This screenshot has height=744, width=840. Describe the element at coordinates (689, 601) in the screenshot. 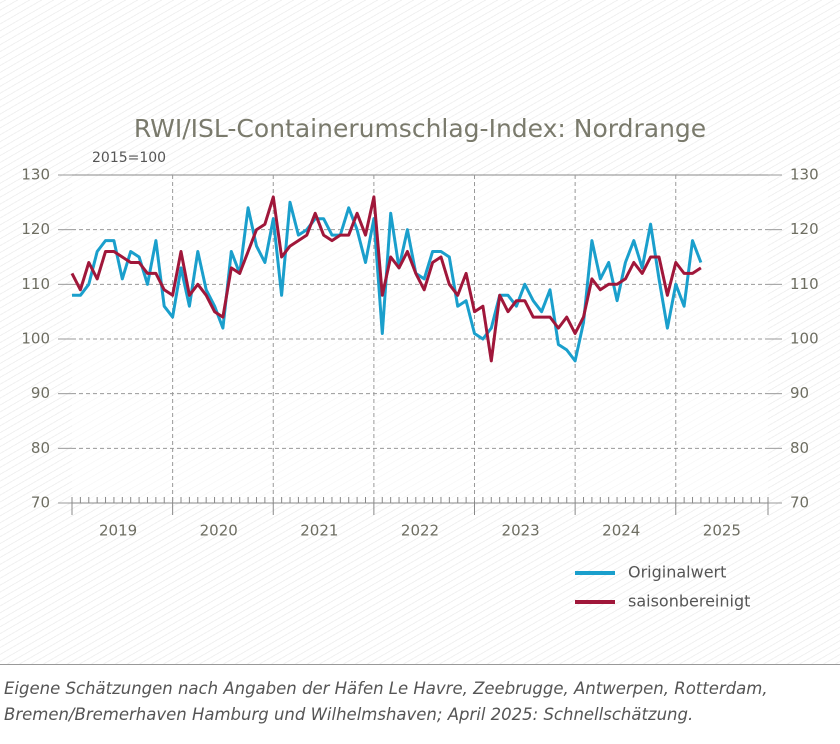

I see `legend-label: saisonbereinigt` at that location.